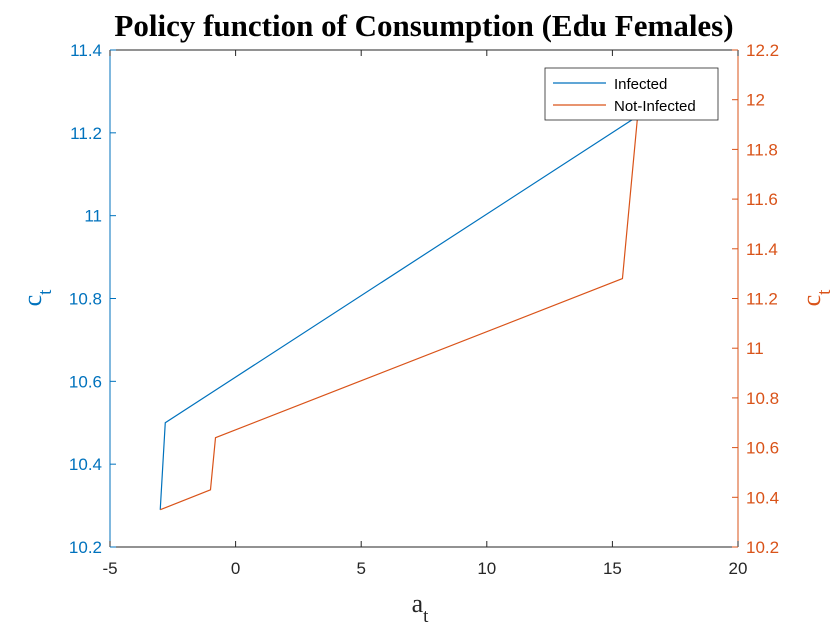 Image resolution: width=840 pixels, height=630 pixels. I want to click on left-y-axis-label-main: c, so click(32, 301).